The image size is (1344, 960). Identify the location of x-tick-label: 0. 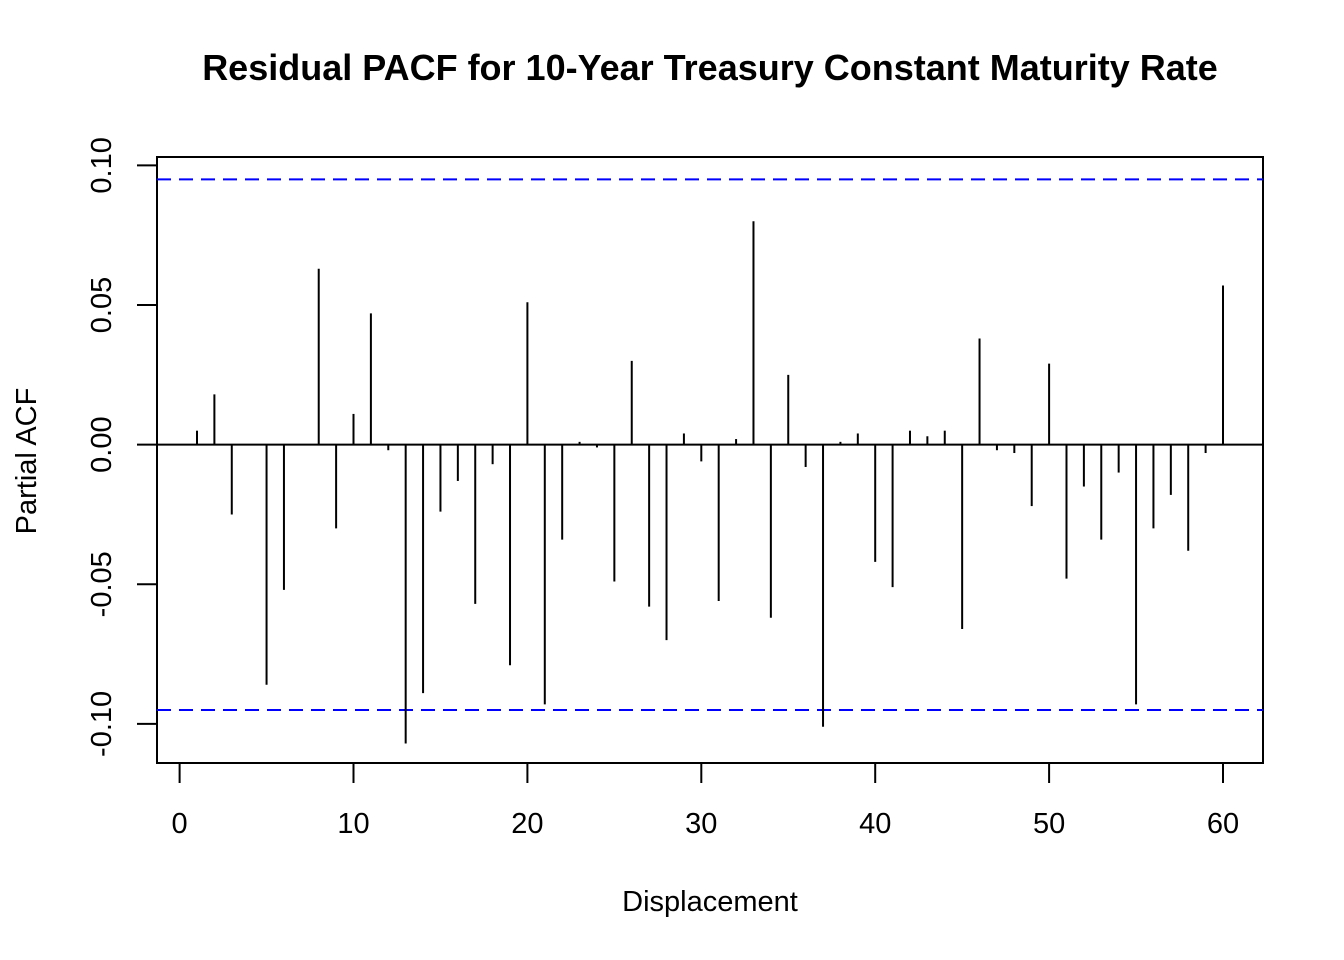
(180, 824).